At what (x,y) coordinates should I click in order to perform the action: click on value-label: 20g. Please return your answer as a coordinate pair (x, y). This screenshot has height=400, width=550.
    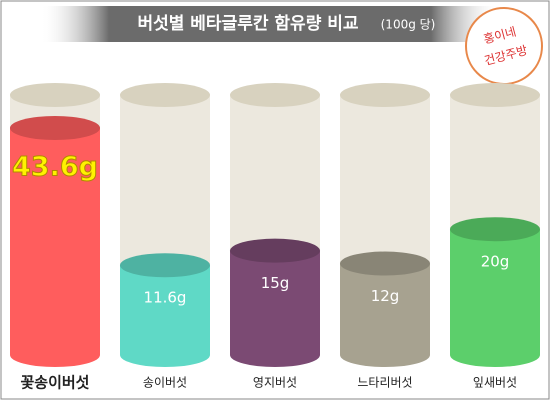
    Looking at the image, I should click on (495, 262).